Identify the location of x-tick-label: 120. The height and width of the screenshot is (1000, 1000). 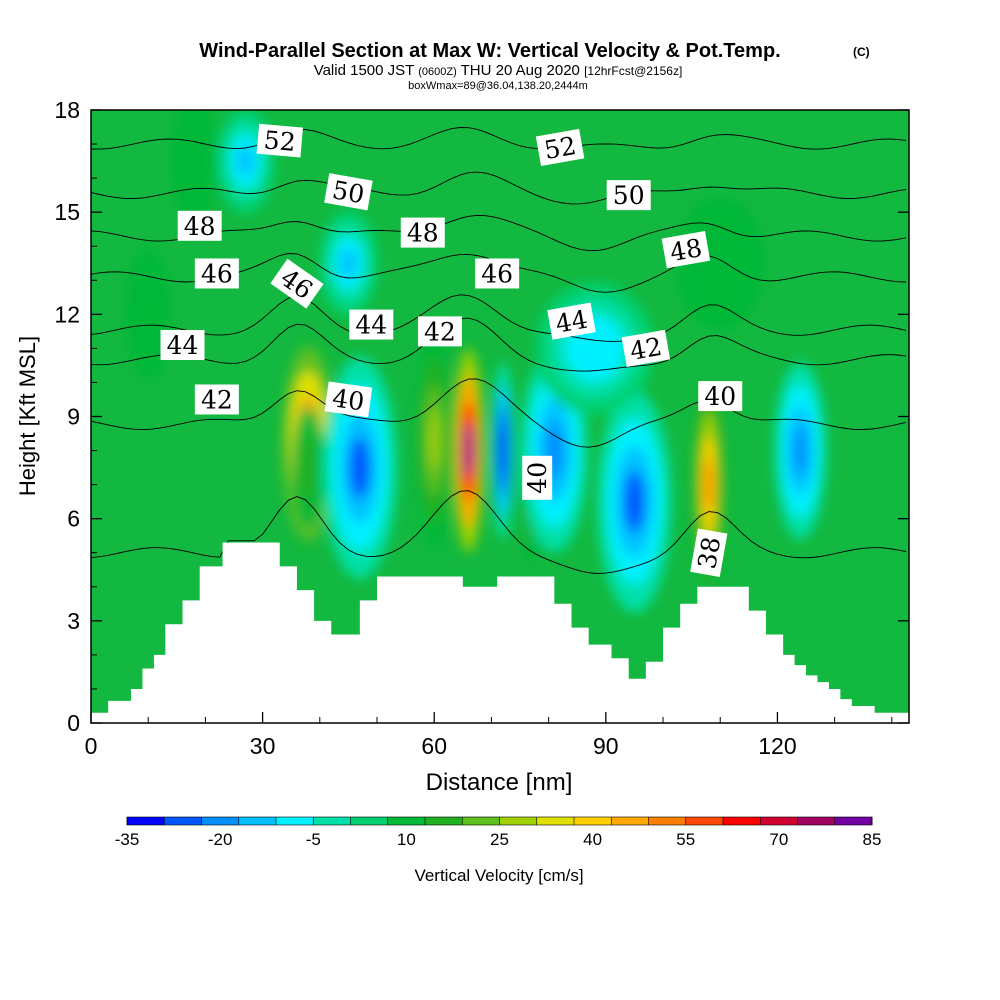
(777, 746).